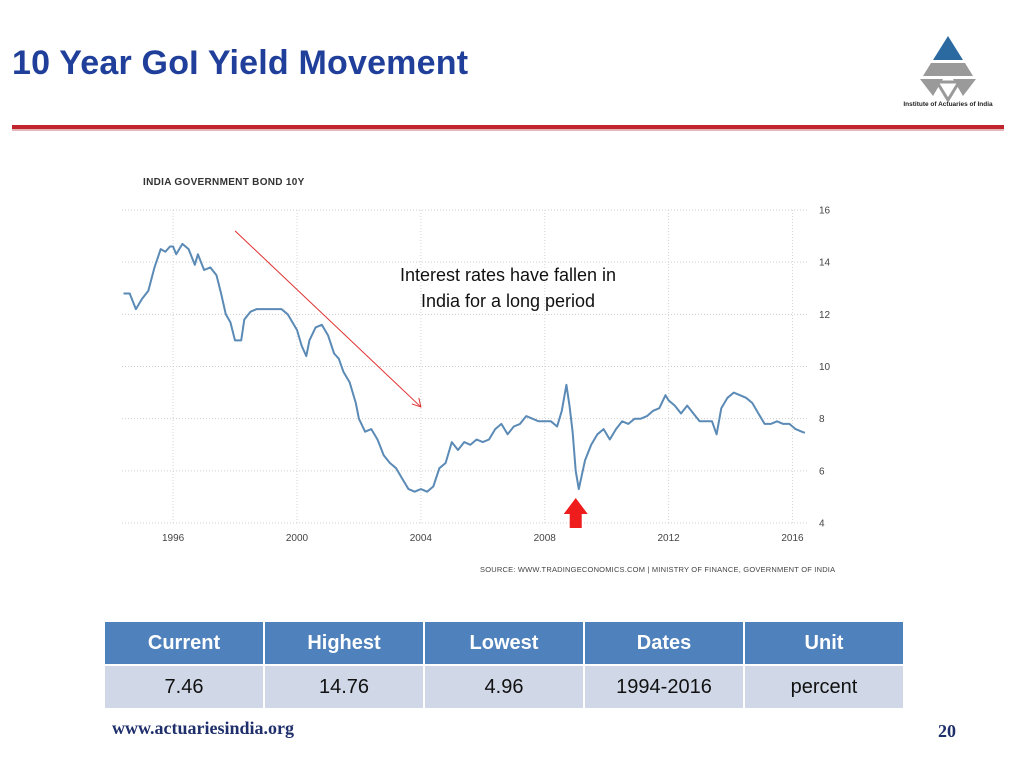  I want to click on header-divider, so click(508, 127).